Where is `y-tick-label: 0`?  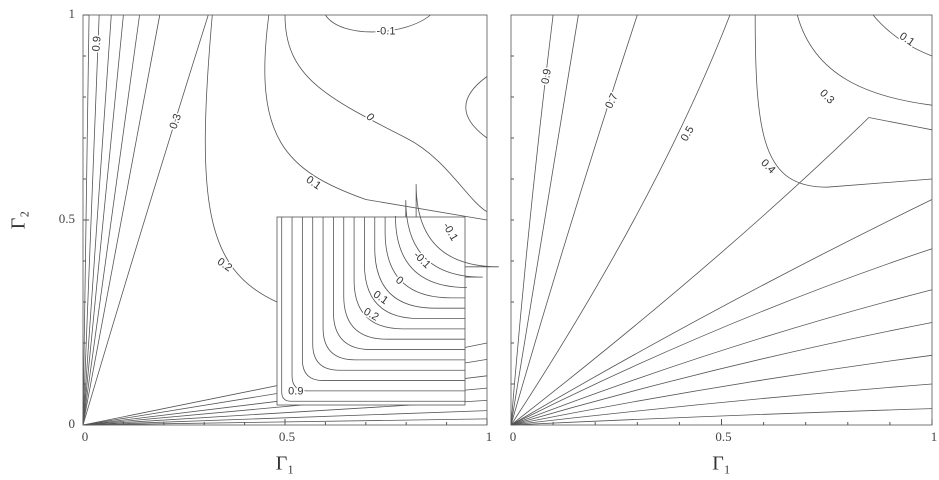
y-tick-label: 0 is located at coordinates (72, 423).